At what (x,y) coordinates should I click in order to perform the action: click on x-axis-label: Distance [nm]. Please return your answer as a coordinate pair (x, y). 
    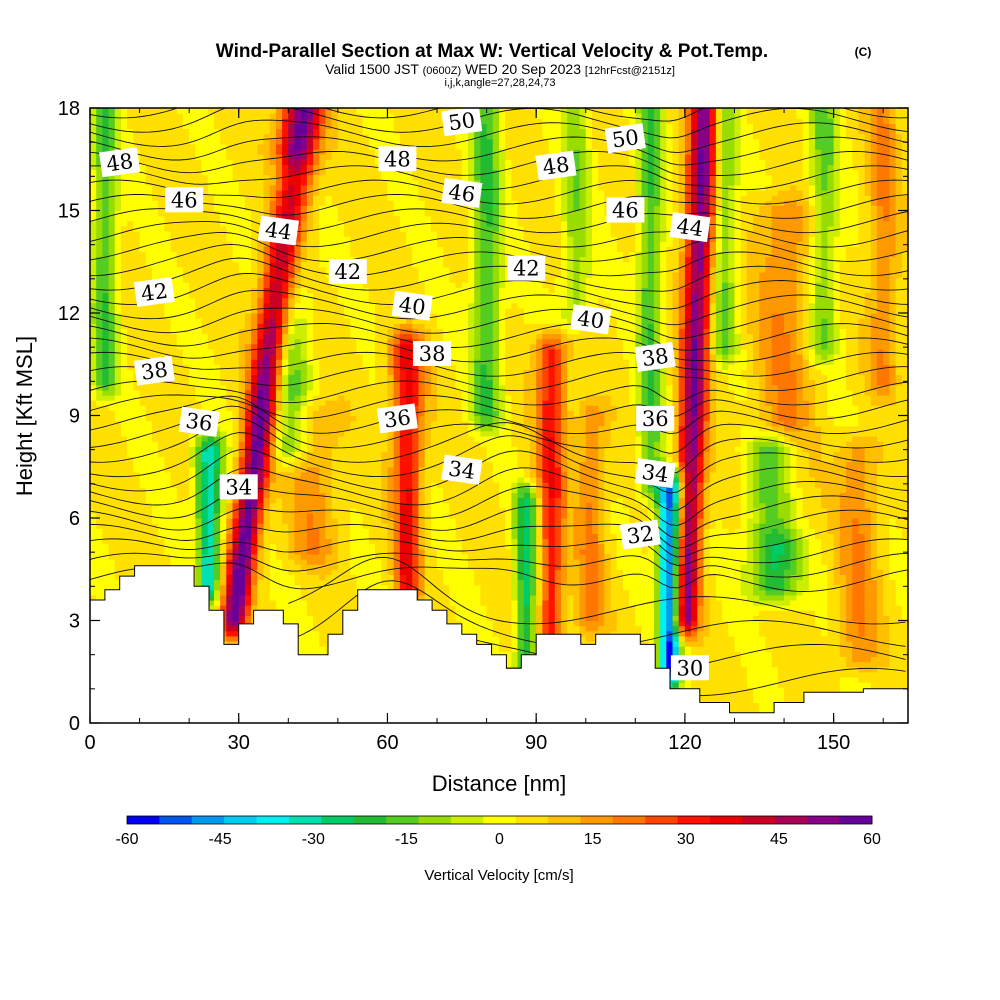
    Looking at the image, I should click on (499, 783).